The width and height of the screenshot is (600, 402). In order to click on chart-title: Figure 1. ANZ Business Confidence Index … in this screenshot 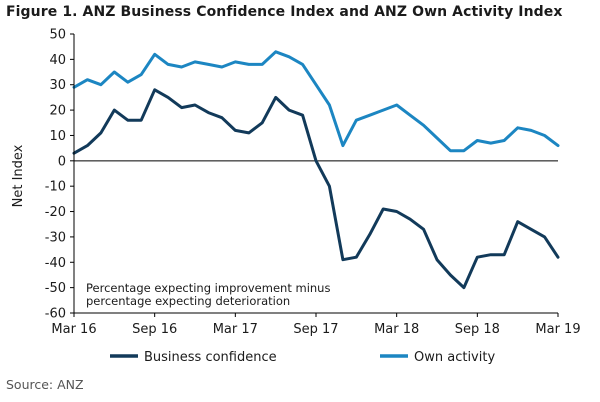, I will do `click(284, 12)`.